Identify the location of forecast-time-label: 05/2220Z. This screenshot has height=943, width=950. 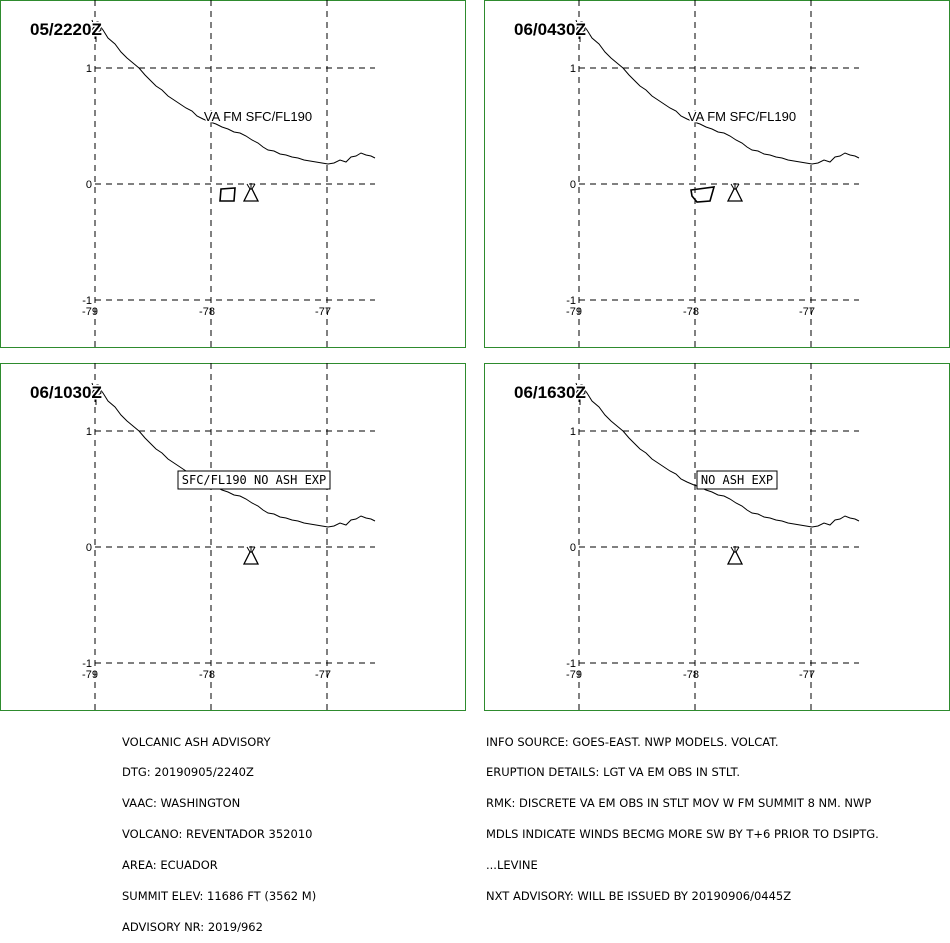
(66, 29).